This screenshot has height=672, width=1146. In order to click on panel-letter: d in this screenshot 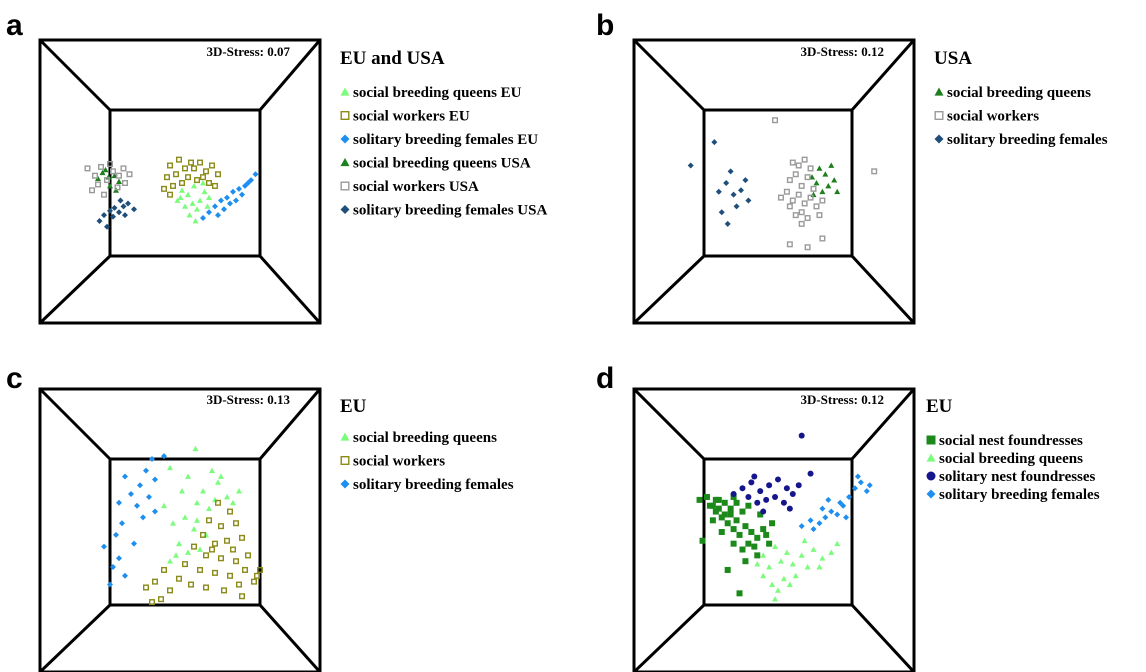, I will do `click(605, 378)`.